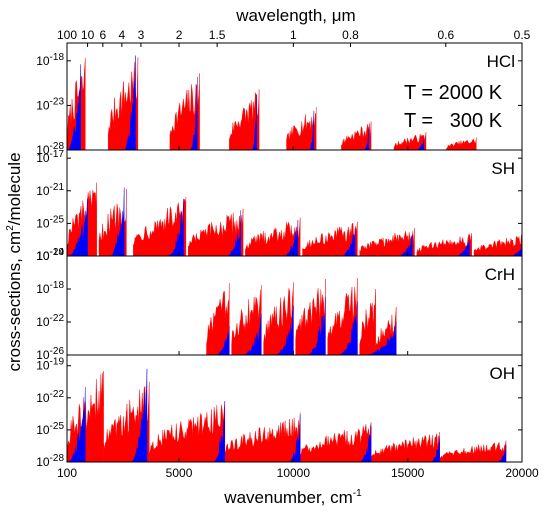 The width and height of the screenshot is (550, 516). I want to click on series-oh-2000k, so click(287, 417).